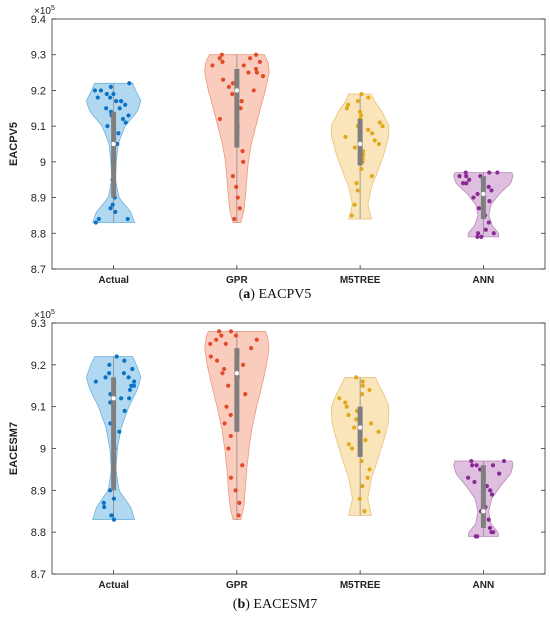 The width and height of the screenshot is (550, 620). What do you see at coordinates (275, 604) in the screenshot?
I see `caption-b: (b) EACESM7` at bounding box center [275, 604].